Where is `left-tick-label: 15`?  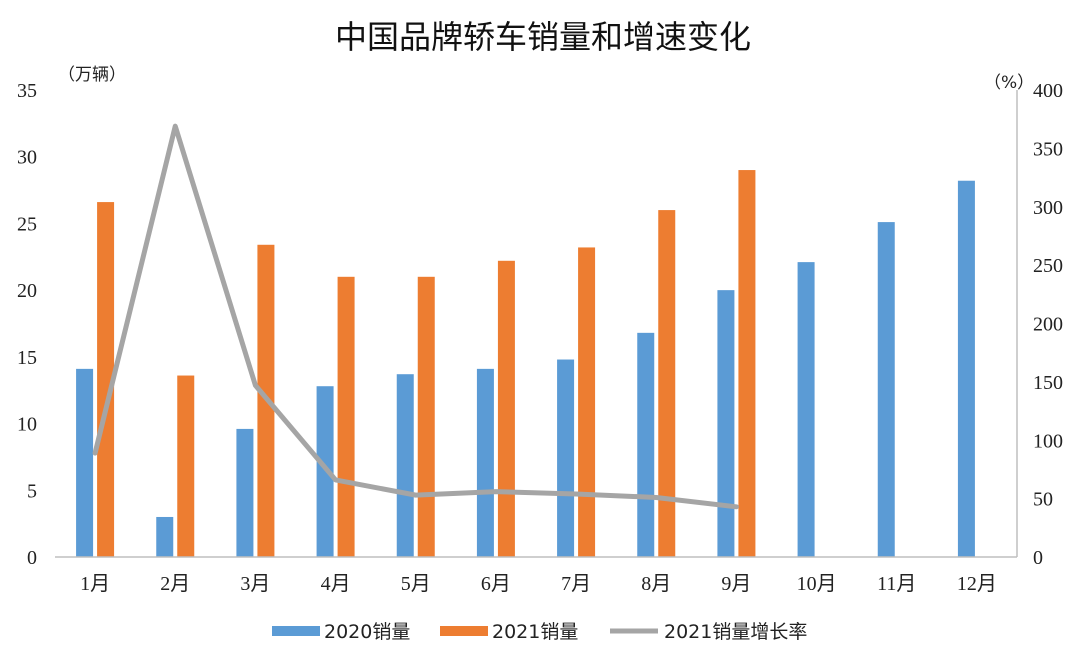
left-tick-label: 15 is located at coordinates (27, 358).